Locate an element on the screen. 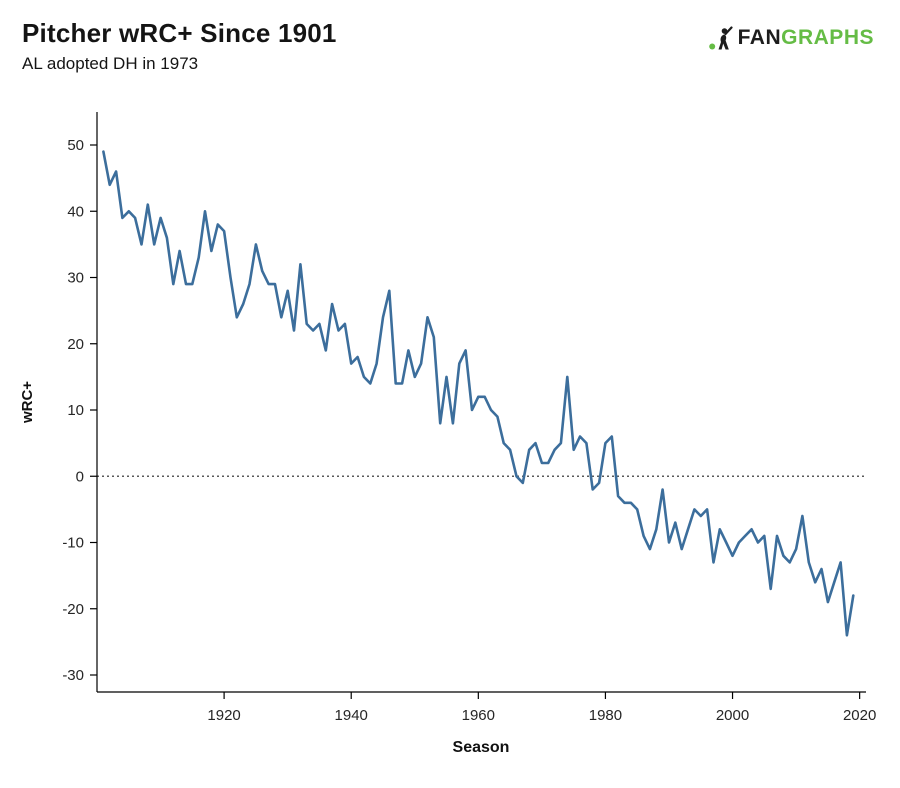 This screenshot has width=900, height=788. page-subtitle: AL adopted DH in 1973 is located at coordinates (110, 63).